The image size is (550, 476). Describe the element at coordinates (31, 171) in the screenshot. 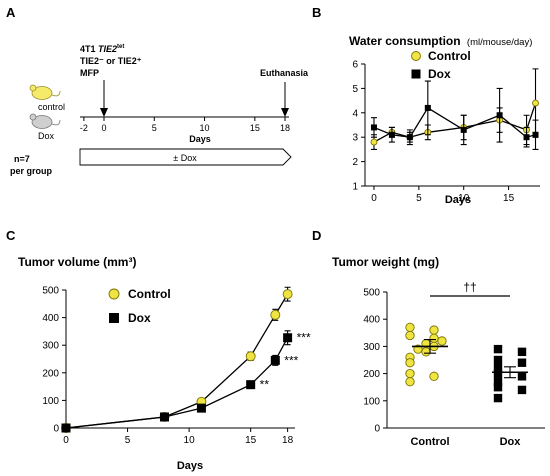

I see `group-size-label-2: per group` at that location.